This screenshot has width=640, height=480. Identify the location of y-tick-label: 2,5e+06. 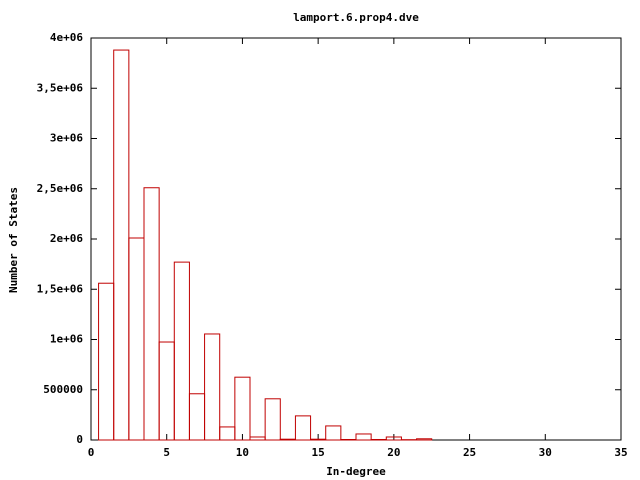
(60, 188).